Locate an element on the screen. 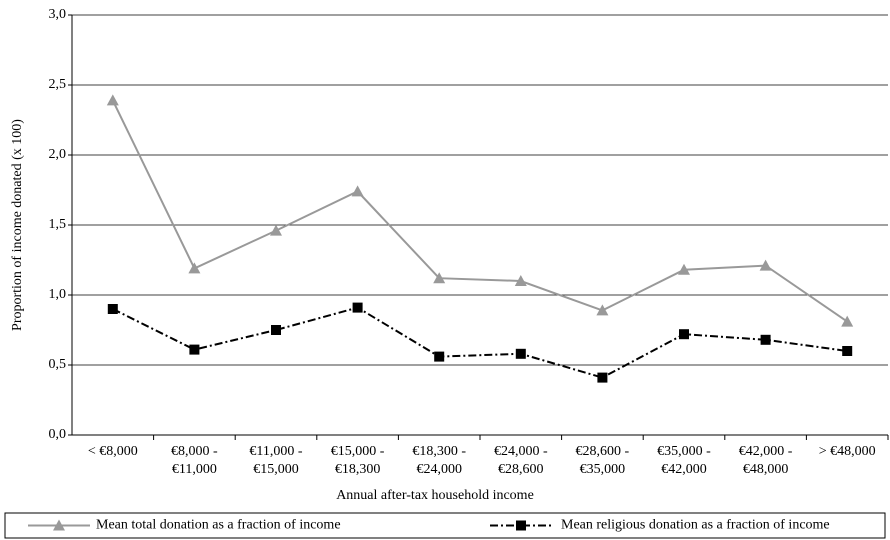 Image resolution: width=890 pixels, height=540 pixels. x-tick-label: €11,000 - €15,000 is located at coordinates (276, 460).